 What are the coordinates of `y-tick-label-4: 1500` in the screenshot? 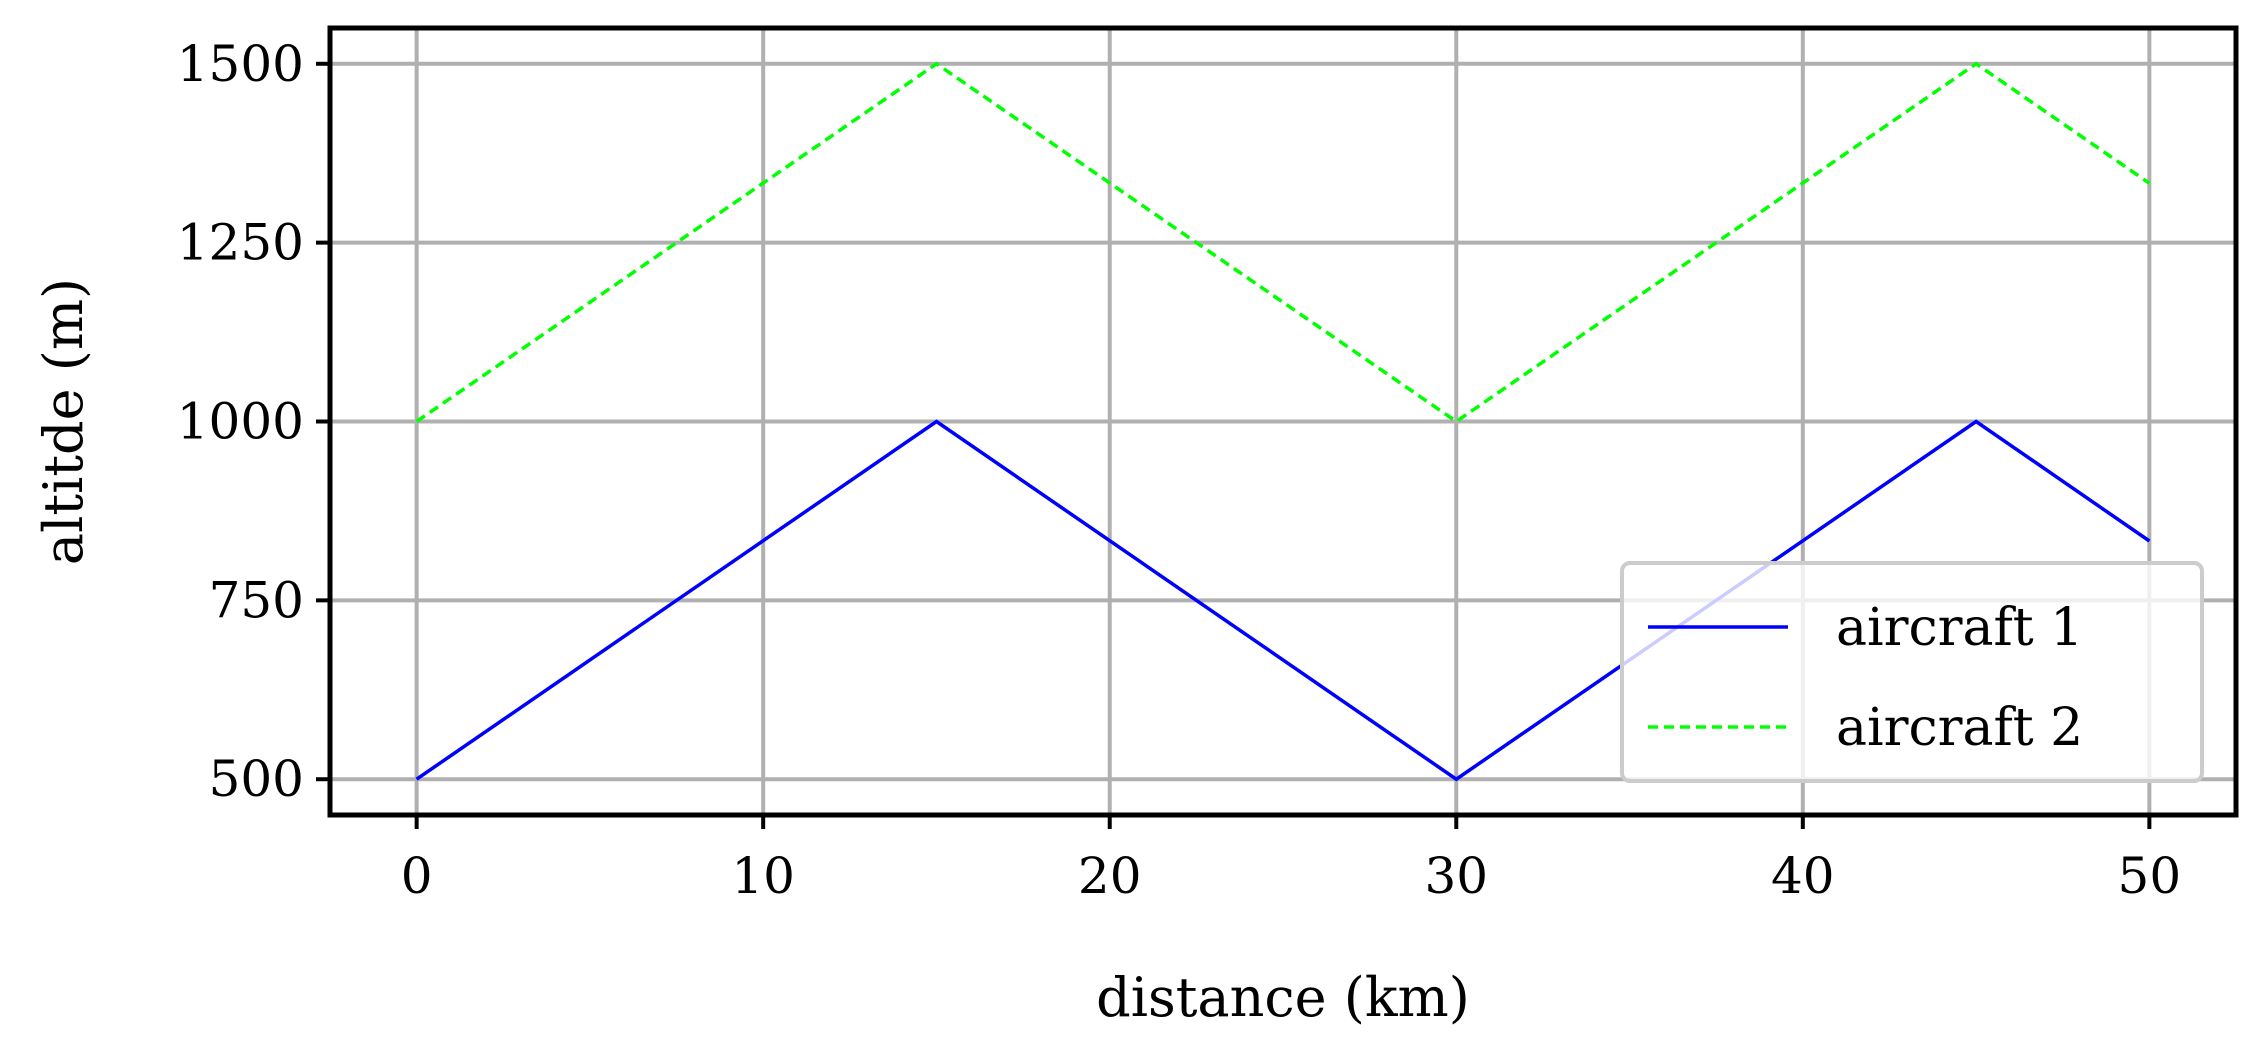 It's located at (240, 64).